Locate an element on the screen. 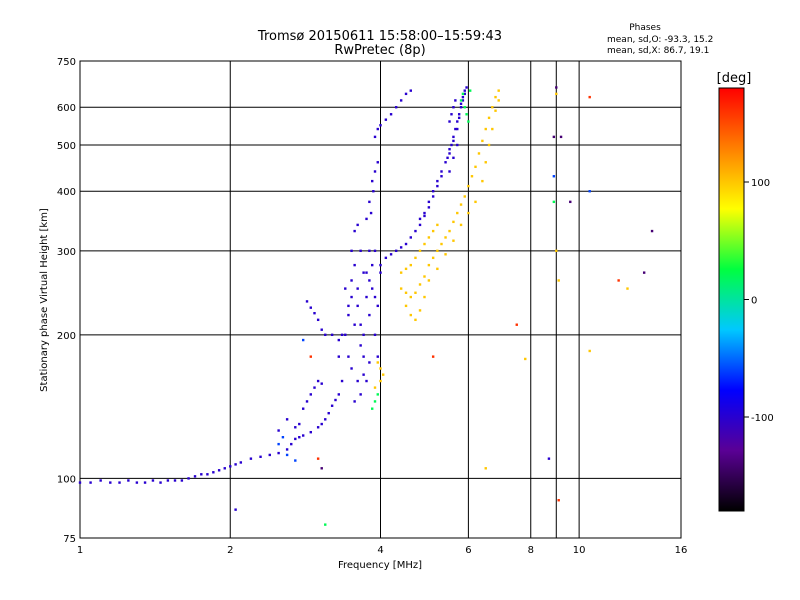 The height and width of the screenshot is (600, 800). chart-subtitle: RwPretec (8p) is located at coordinates (379, 50).